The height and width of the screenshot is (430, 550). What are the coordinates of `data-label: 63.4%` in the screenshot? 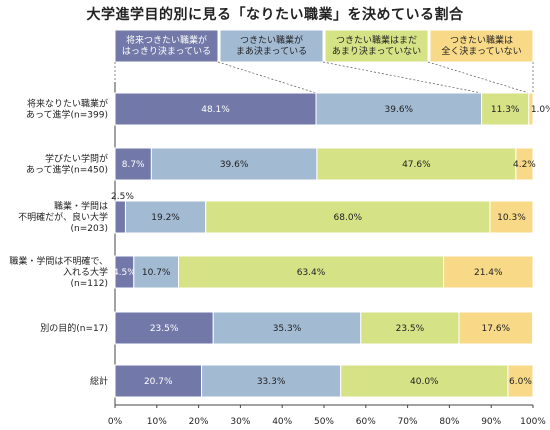 It's located at (311, 273).